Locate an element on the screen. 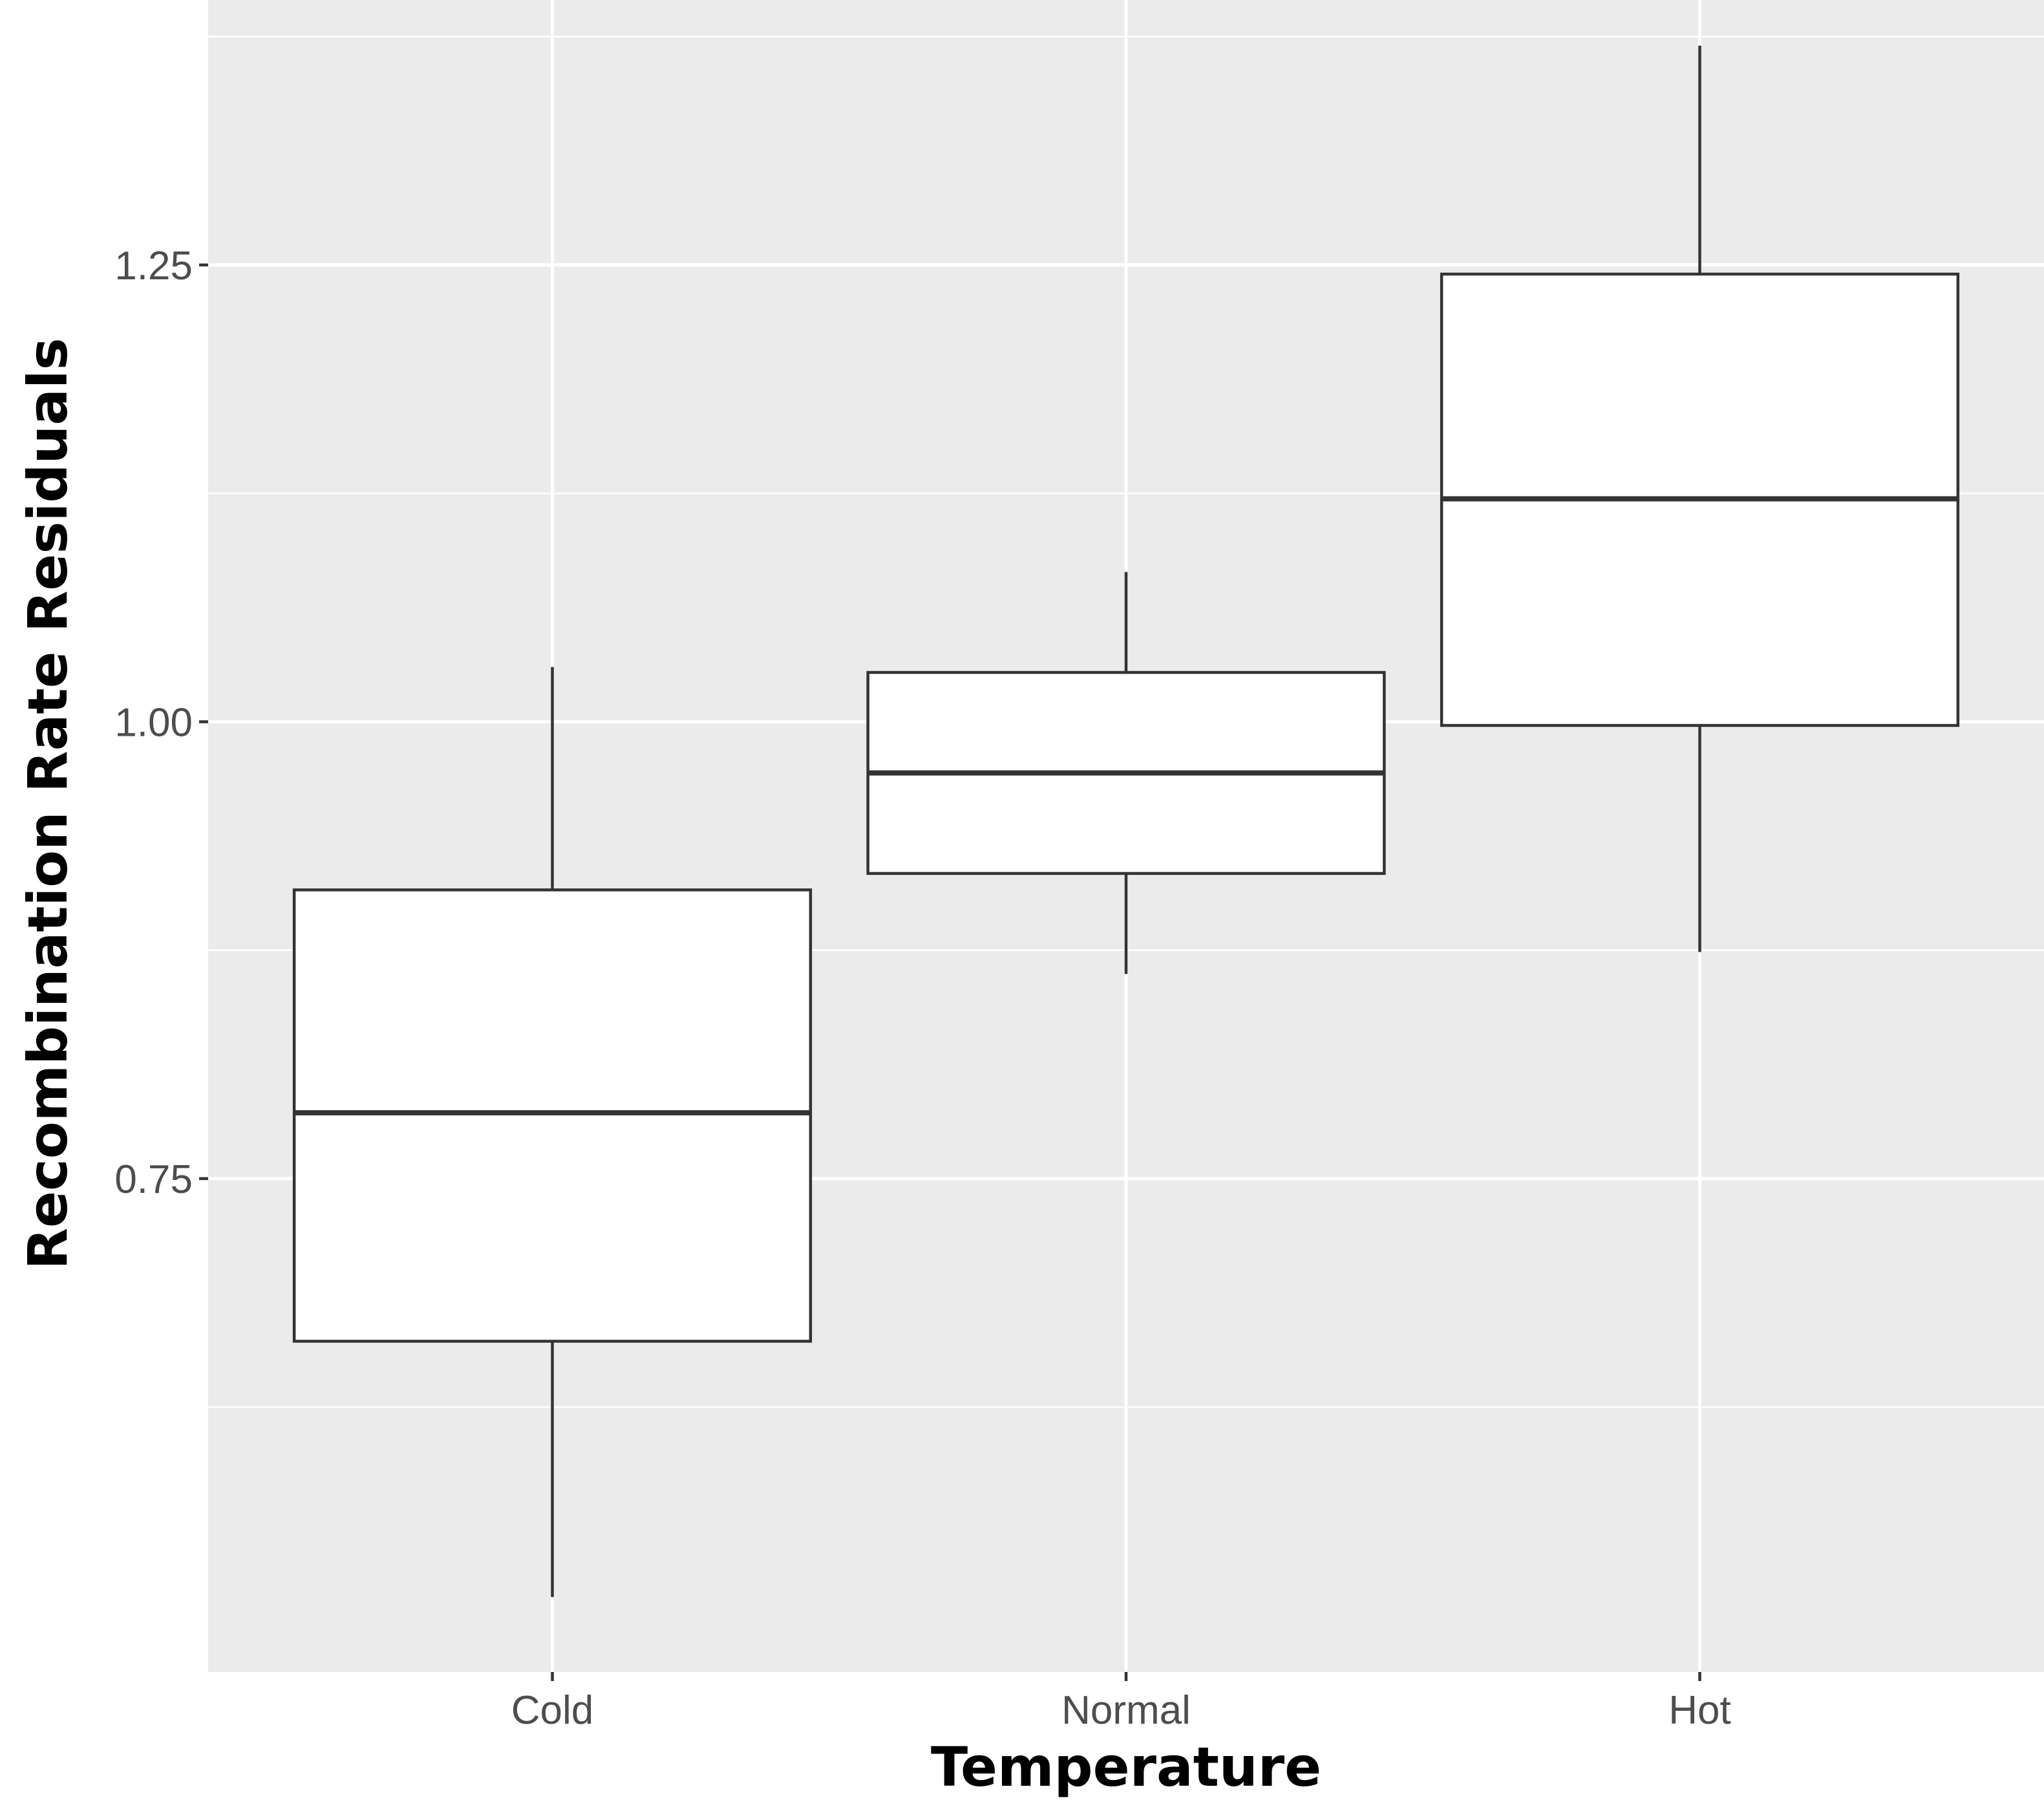 Image resolution: width=2044 pixels, height=1800 pixels. box-hot is located at coordinates (1700, 498).